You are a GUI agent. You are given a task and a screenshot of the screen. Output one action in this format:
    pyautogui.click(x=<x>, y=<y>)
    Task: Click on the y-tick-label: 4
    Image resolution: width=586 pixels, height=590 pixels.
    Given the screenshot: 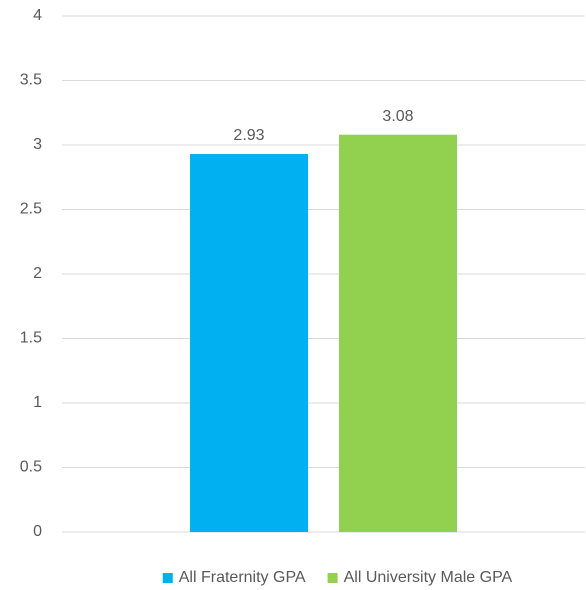 What is the action you would take?
    pyautogui.click(x=37, y=15)
    